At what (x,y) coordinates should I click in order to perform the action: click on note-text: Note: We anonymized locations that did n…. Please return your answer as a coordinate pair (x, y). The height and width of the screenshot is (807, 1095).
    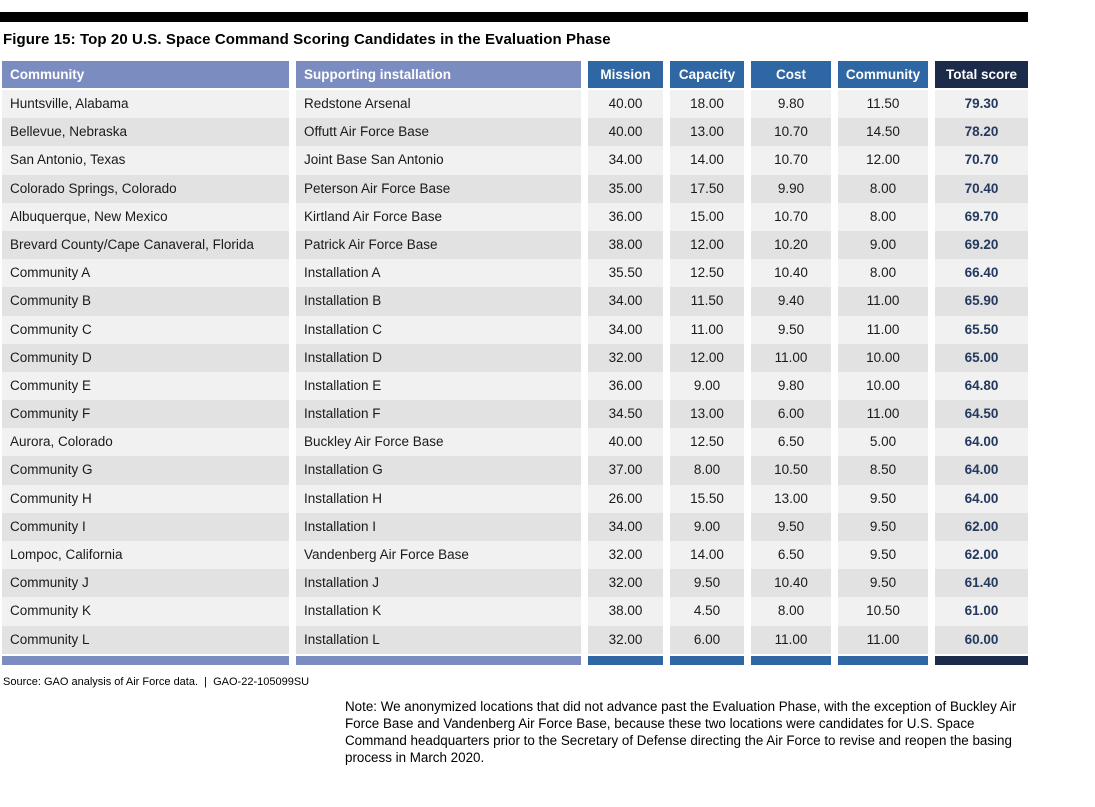
    Looking at the image, I should click on (681, 732).